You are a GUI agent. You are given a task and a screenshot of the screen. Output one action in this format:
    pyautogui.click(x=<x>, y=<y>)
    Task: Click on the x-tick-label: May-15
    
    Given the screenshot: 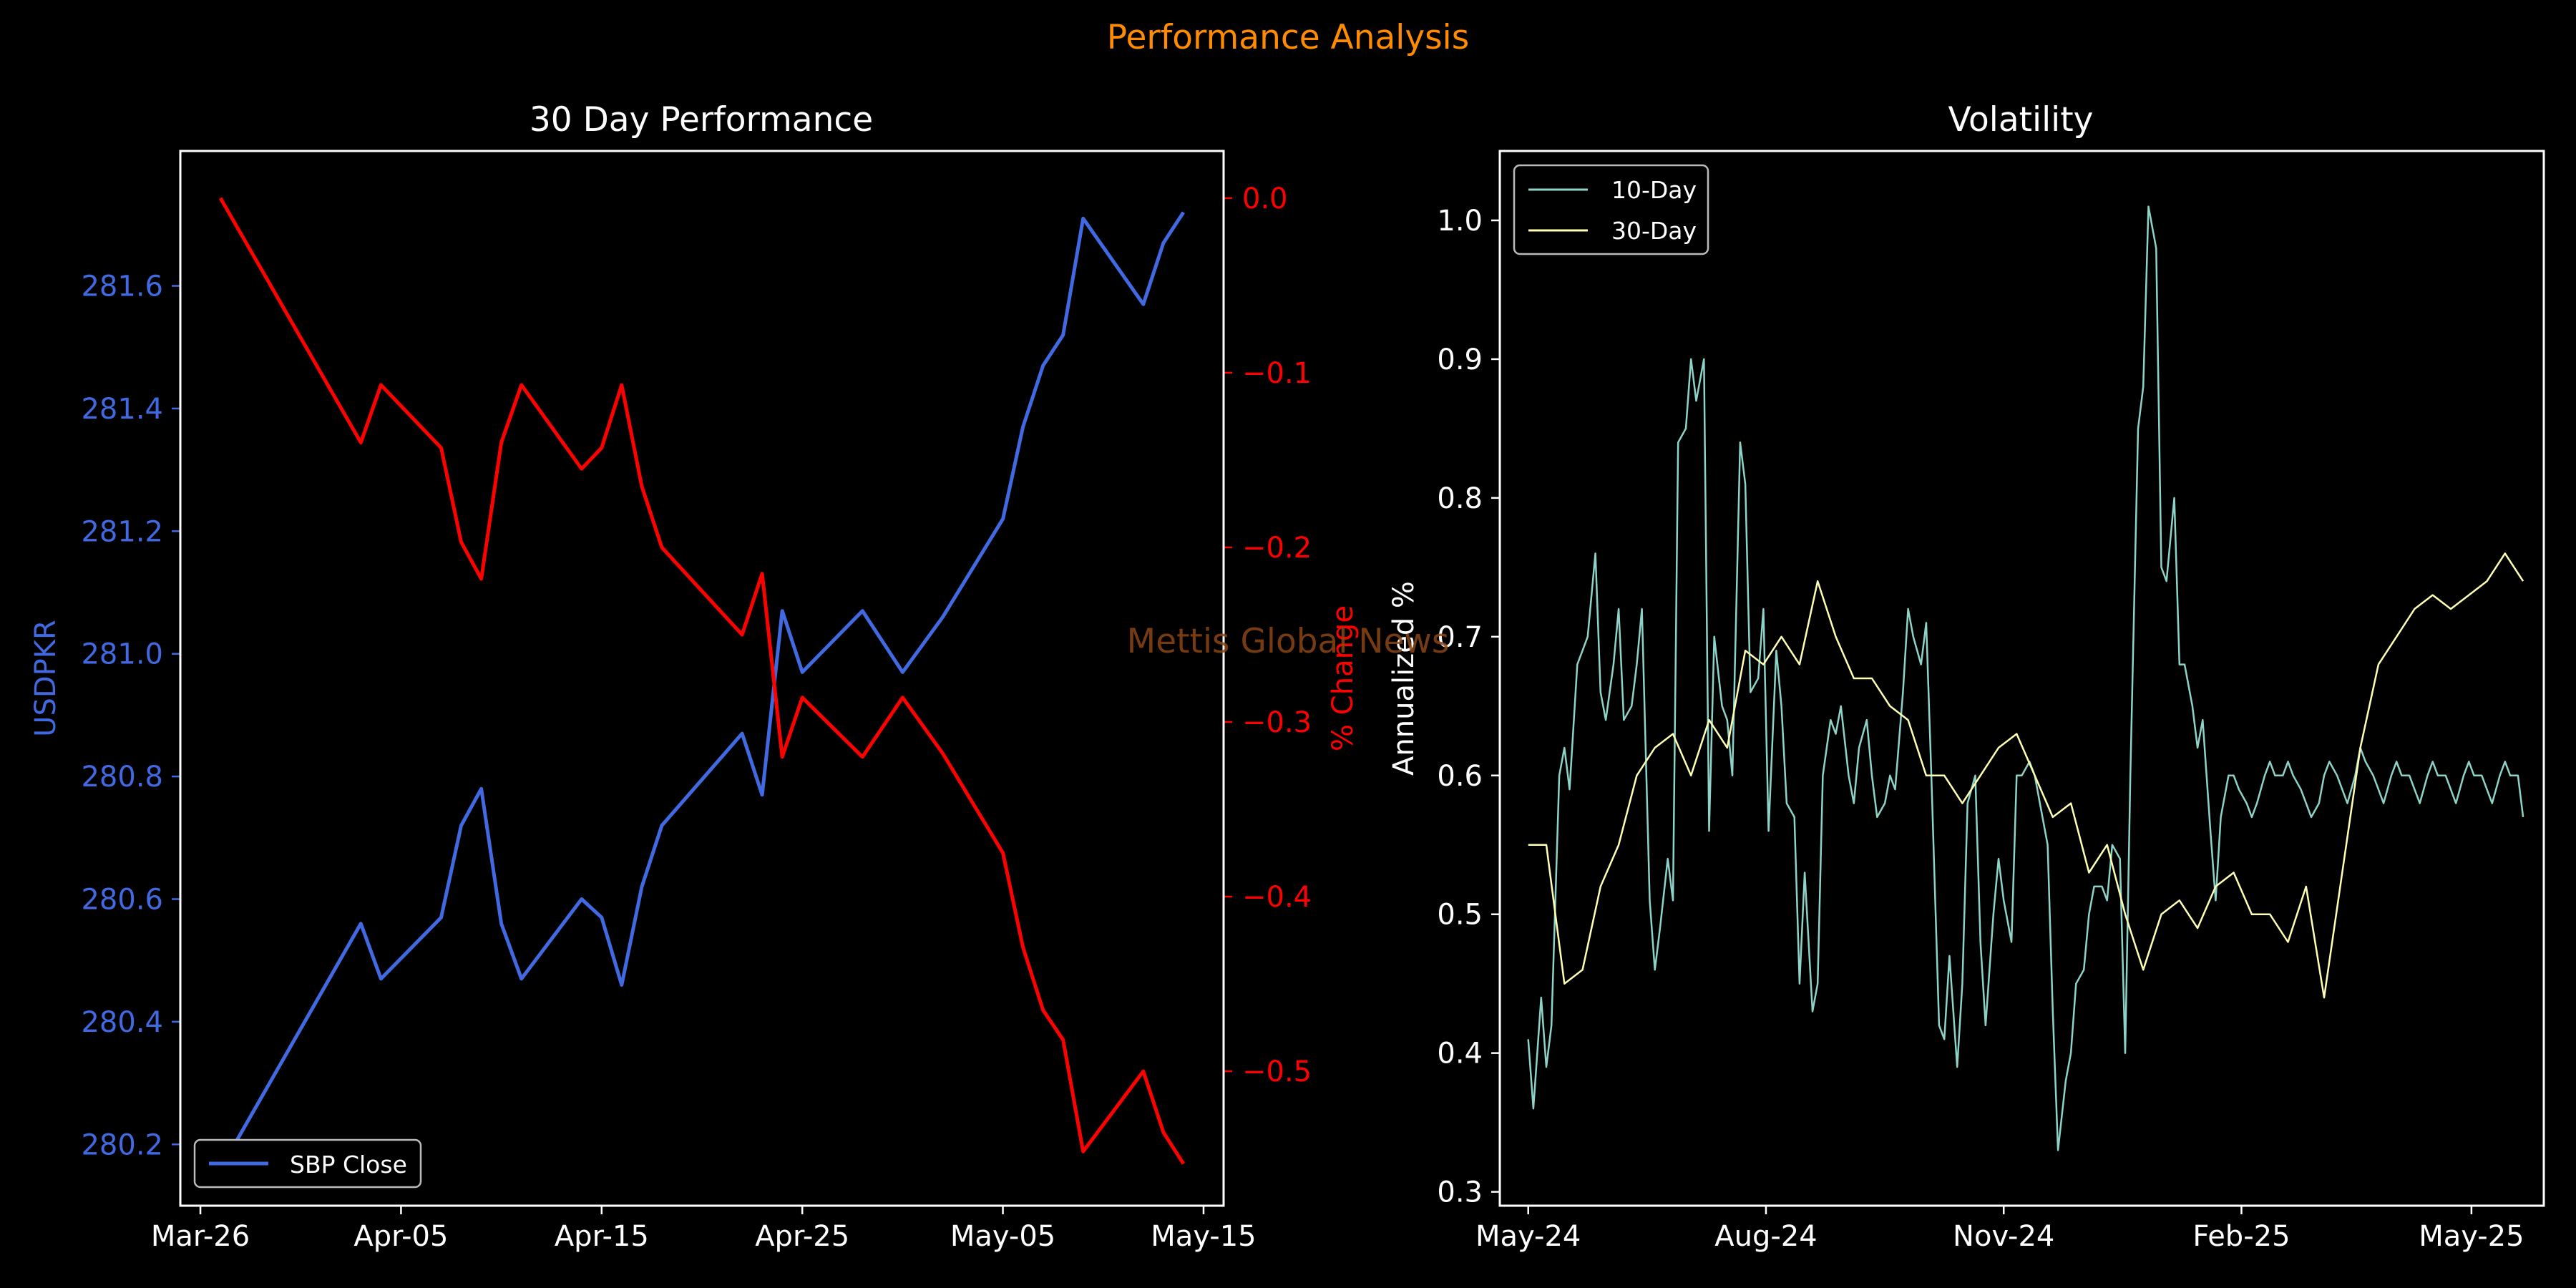 What is the action you would take?
    pyautogui.click(x=1203, y=1236)
    